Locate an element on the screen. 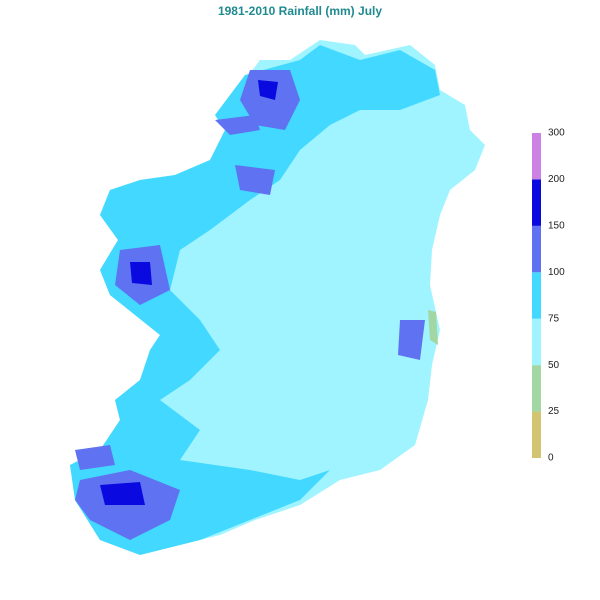  legend-tick-label: 50 is located at coordinates (554, 365).